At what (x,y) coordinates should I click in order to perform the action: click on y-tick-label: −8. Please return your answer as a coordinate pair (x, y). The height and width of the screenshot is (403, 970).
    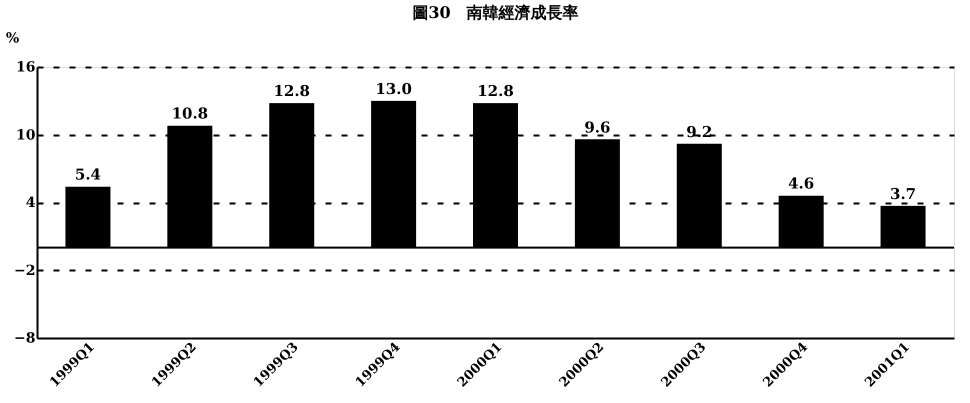
    Looking at the image, I should click on (25, 338).